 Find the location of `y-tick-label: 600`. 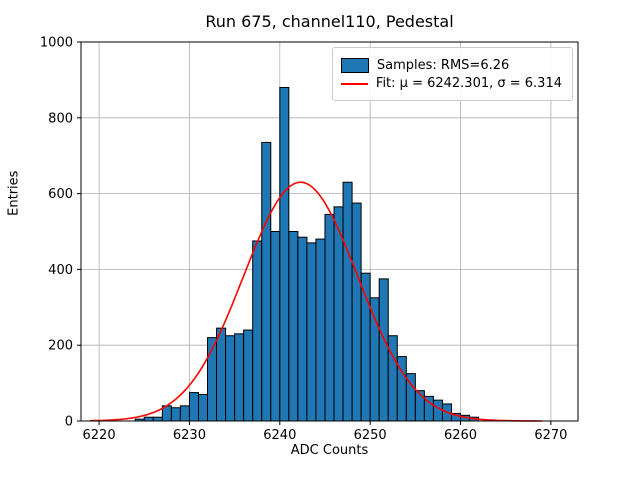

y-tick-label: 600 is located at coordinates (60, 194).